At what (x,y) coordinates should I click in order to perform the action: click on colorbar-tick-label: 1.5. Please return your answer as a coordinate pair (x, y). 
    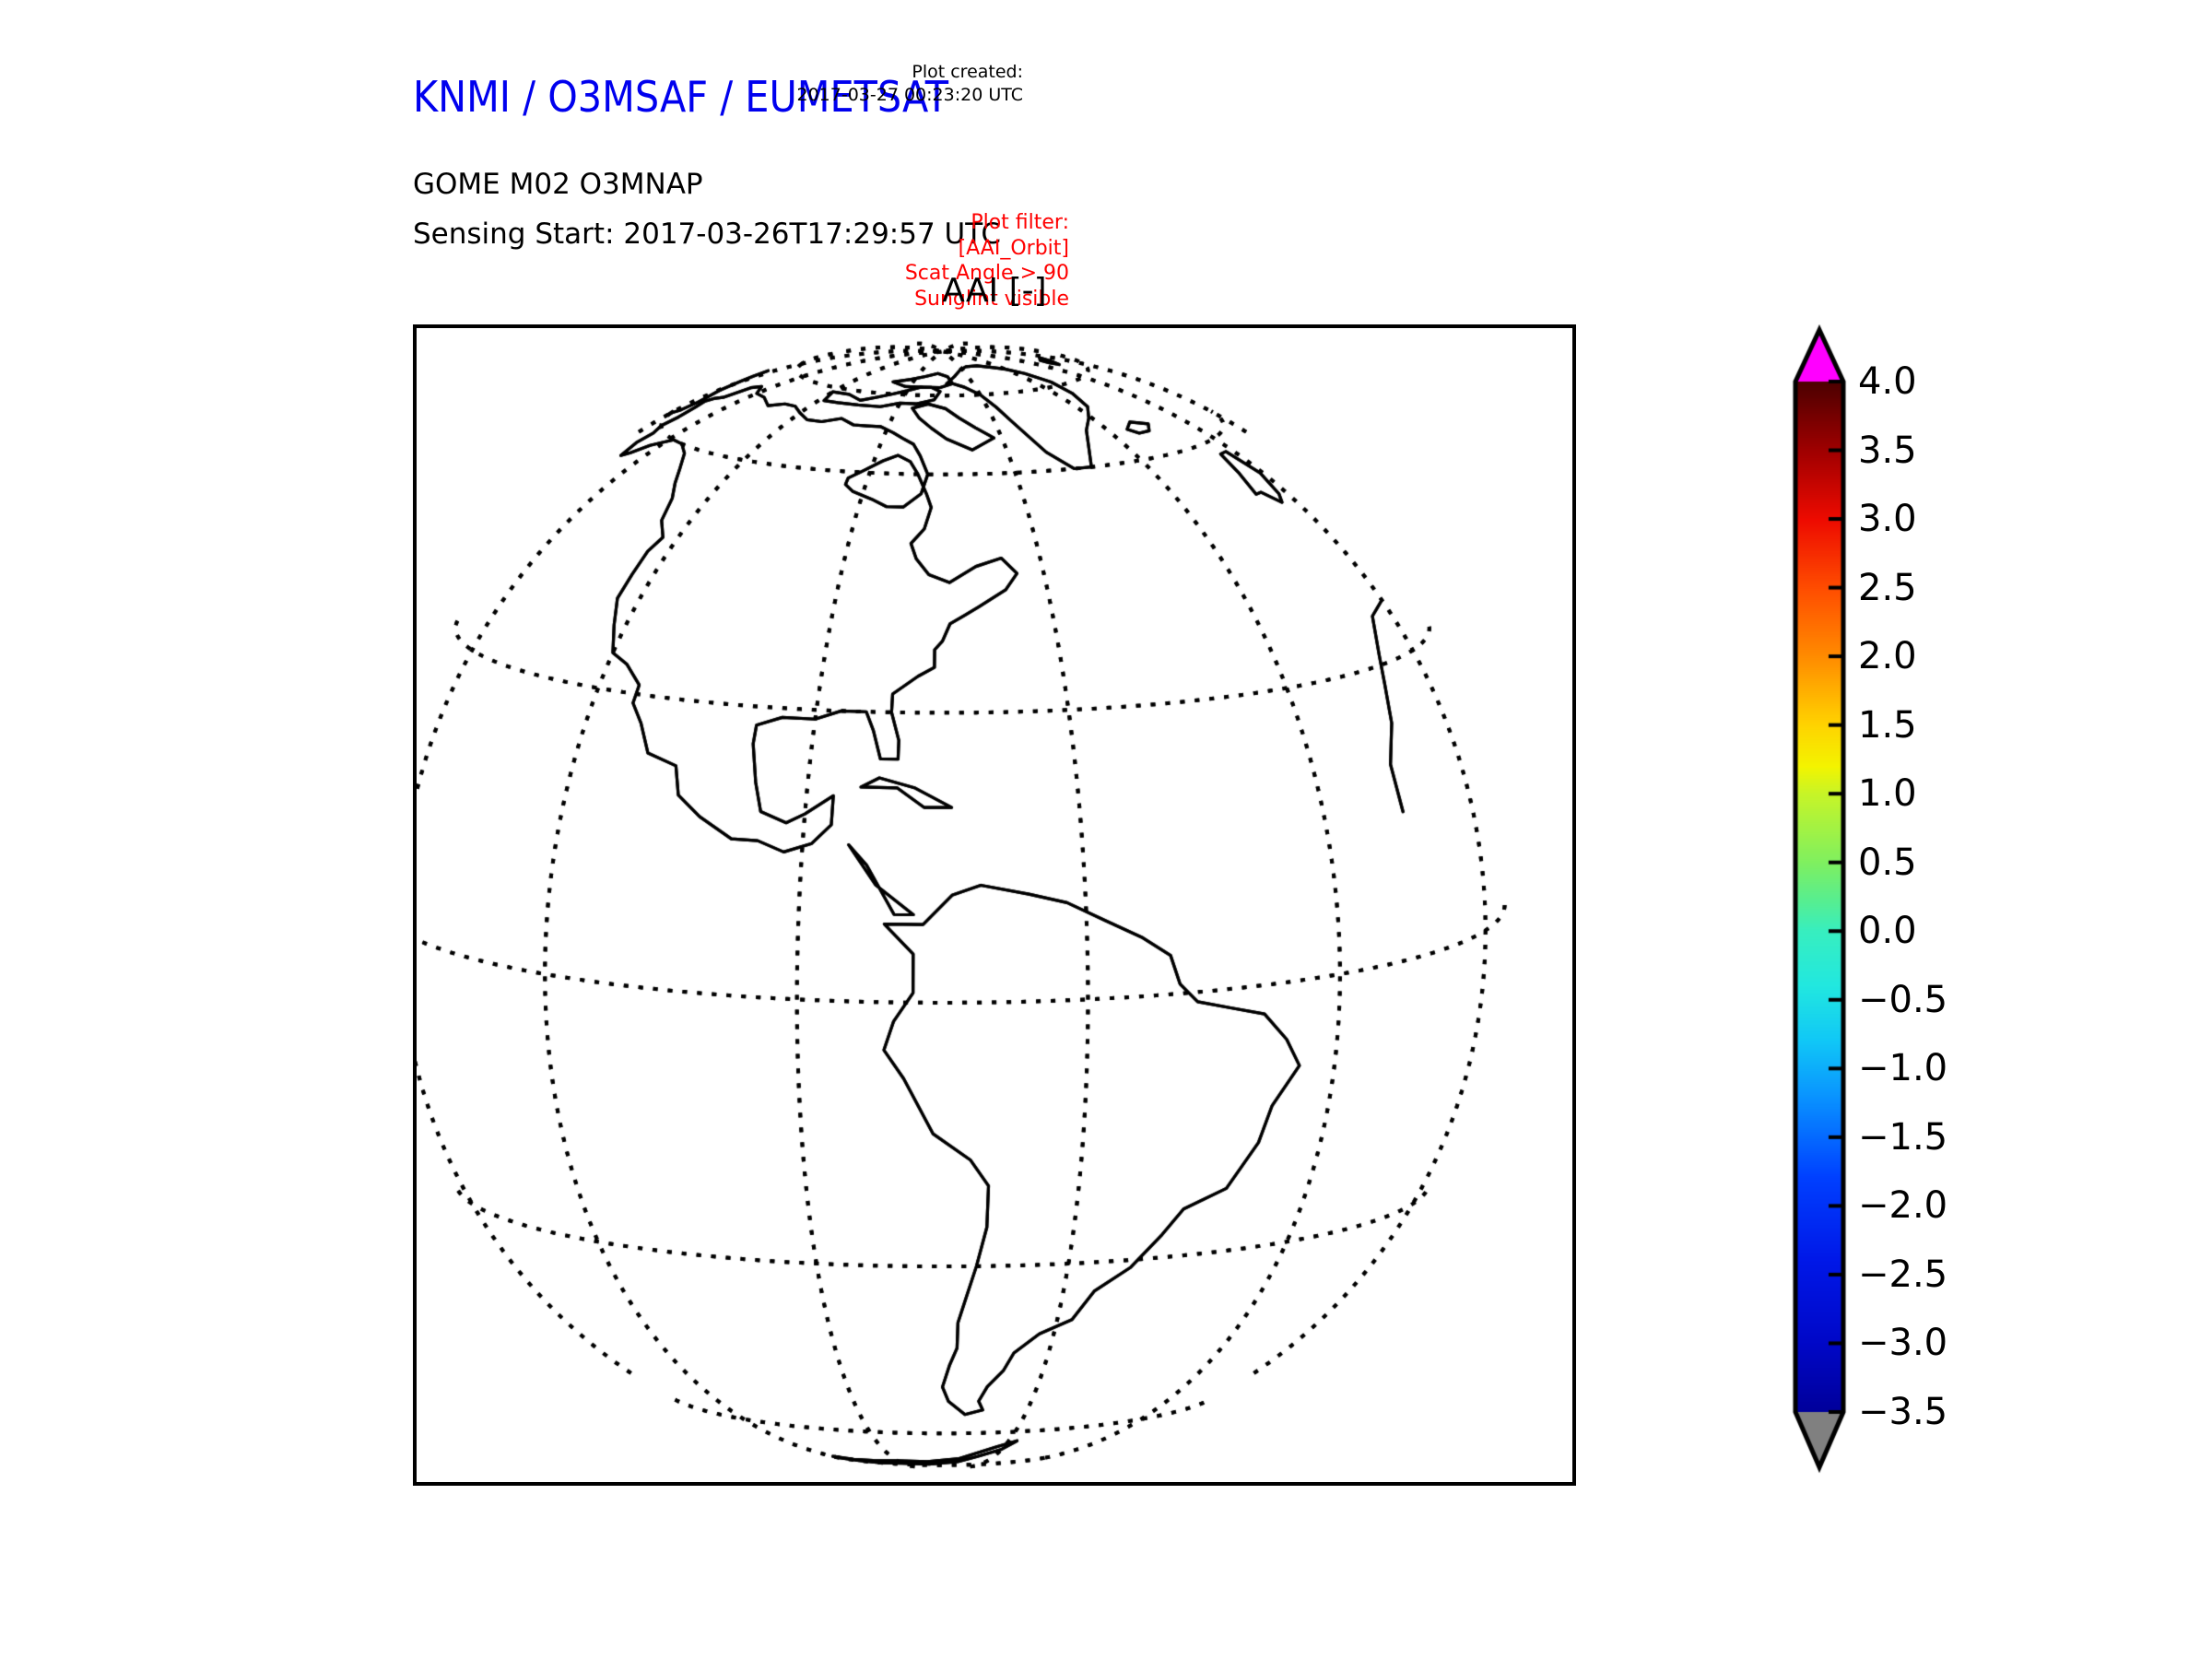
    Looking at the image, I should click on (1887, 725).